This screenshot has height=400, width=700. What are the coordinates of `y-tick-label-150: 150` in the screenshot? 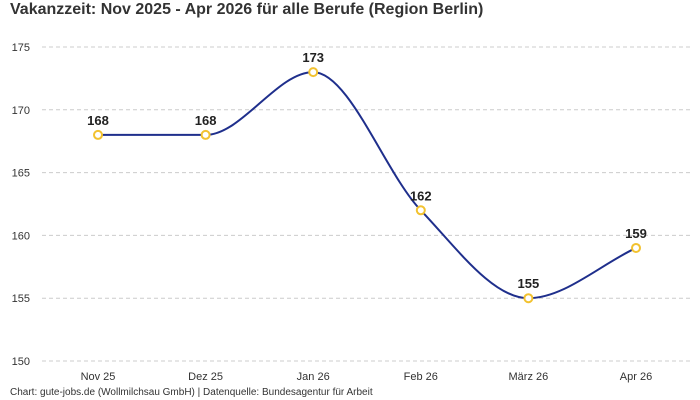 It's located at (21, 362).